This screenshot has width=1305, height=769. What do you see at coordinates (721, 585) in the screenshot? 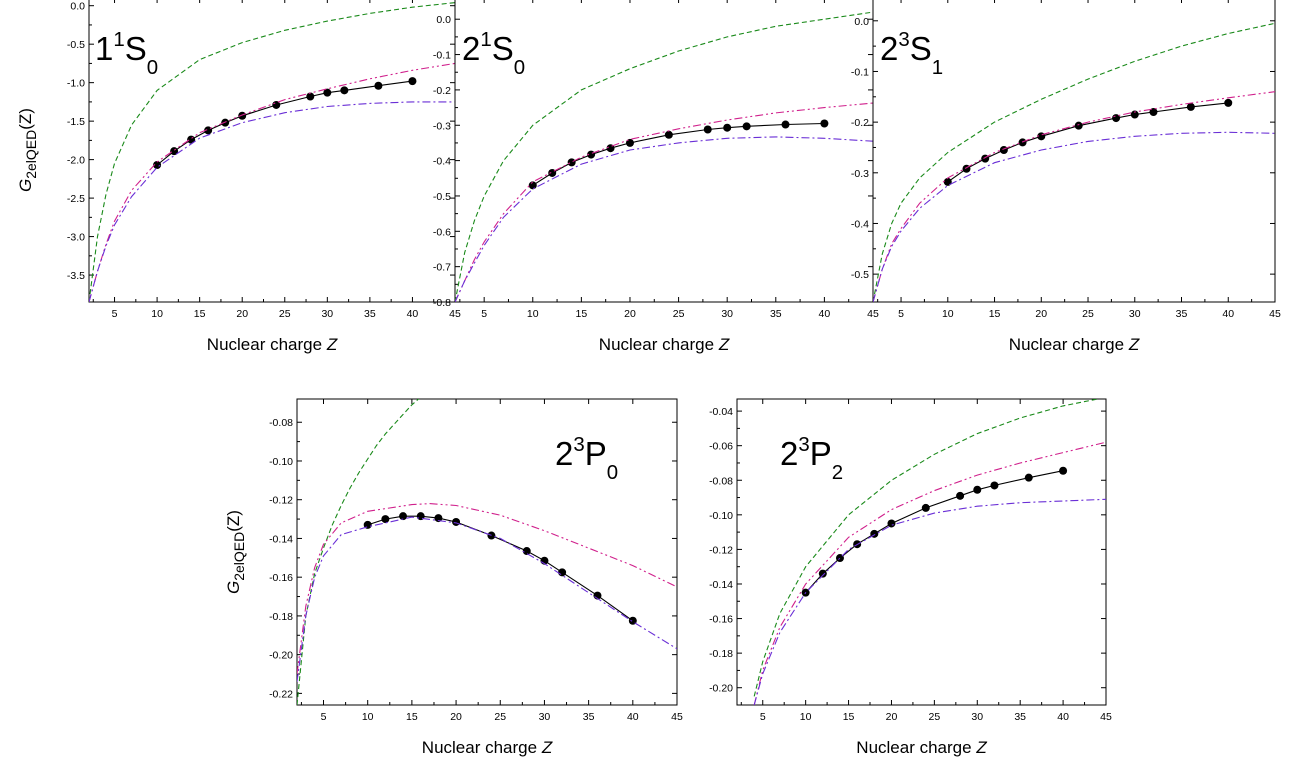
I see `y-tick-label: -0.14` at bounding box center [721, 585].